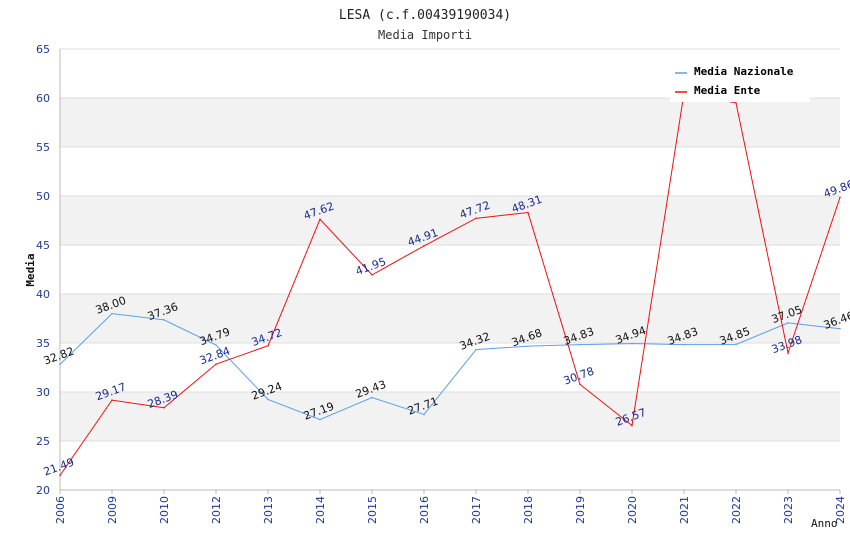 The image size is (850, 550). I want to click on chart-subtitle: Media Importi, so click(425, 35).